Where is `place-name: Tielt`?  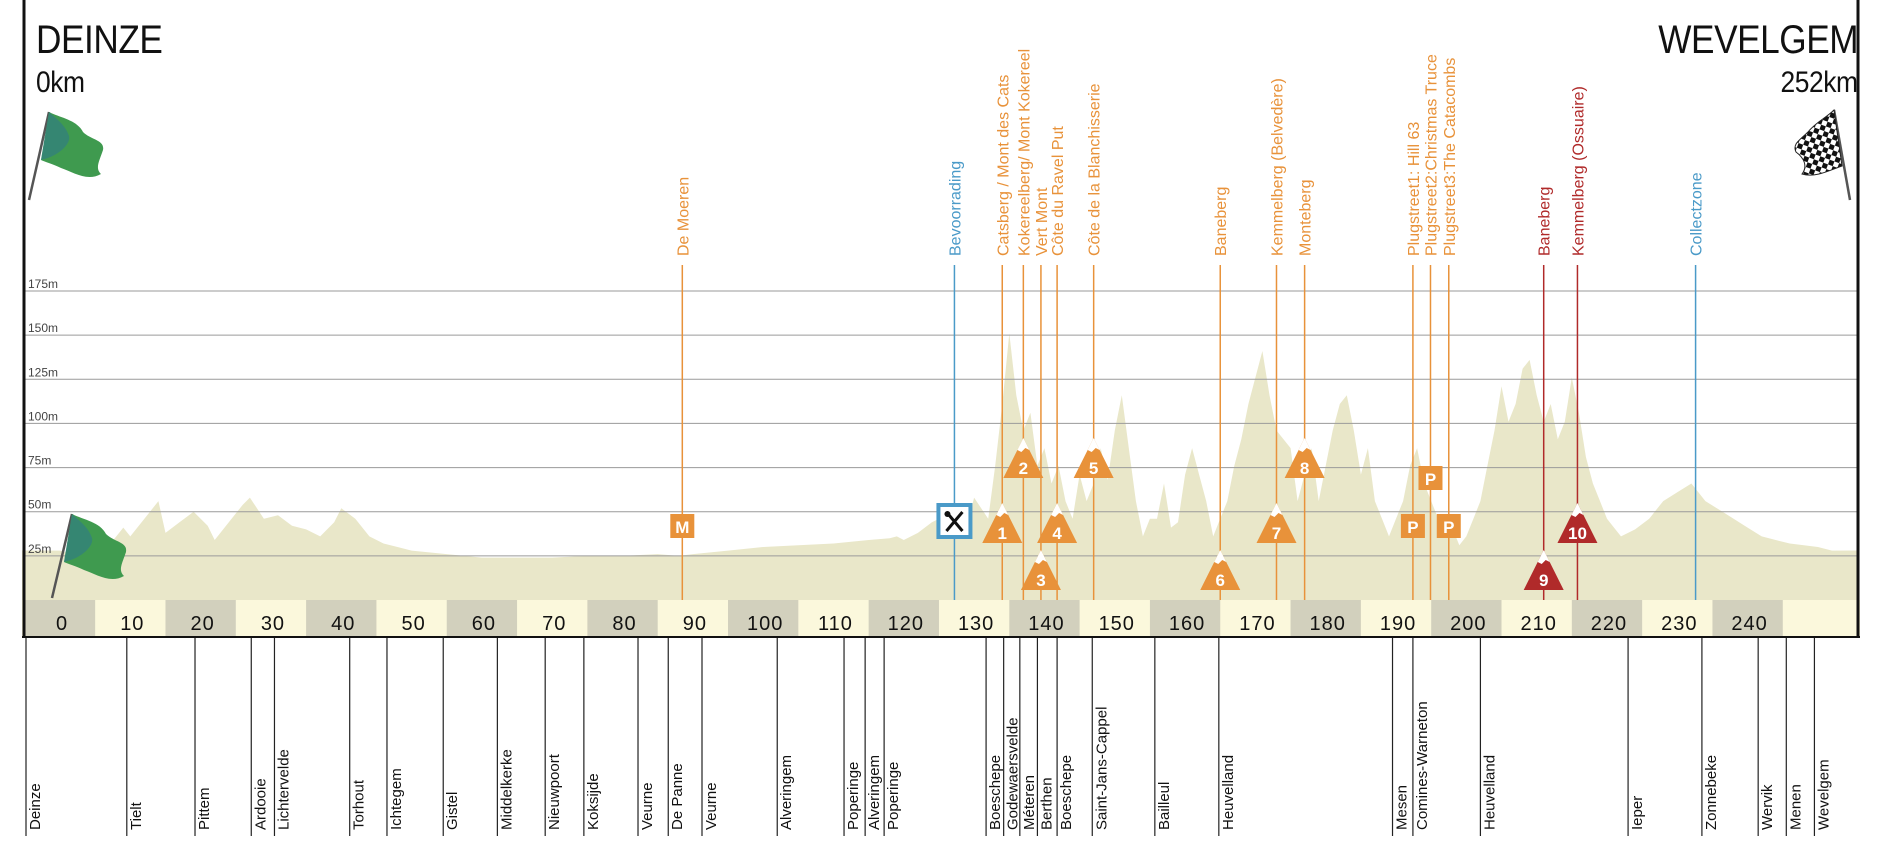
place-name: Tielt is located at coordinates (136, 815).